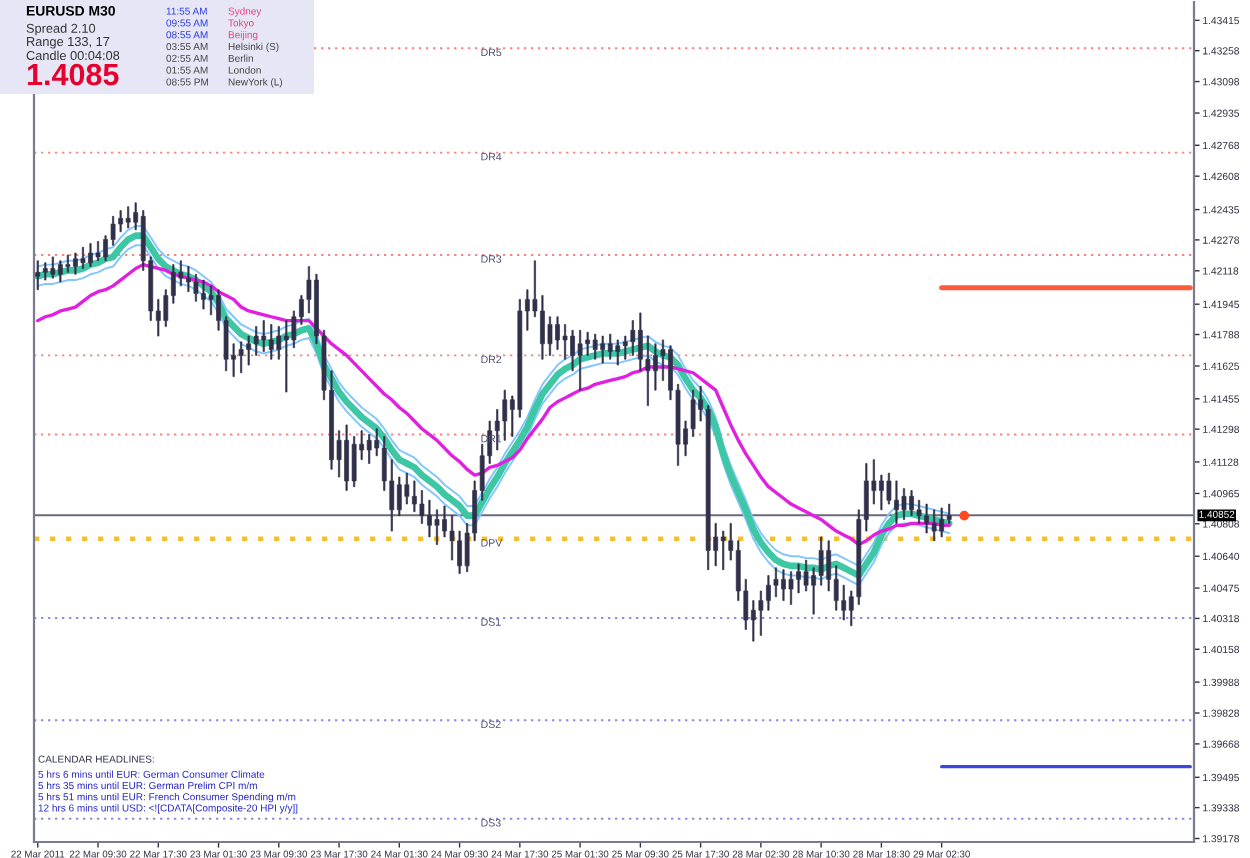 The width and height of the screenshot is (1250, 858). I want to click on annotation: 1.4085, so click(73, 74).